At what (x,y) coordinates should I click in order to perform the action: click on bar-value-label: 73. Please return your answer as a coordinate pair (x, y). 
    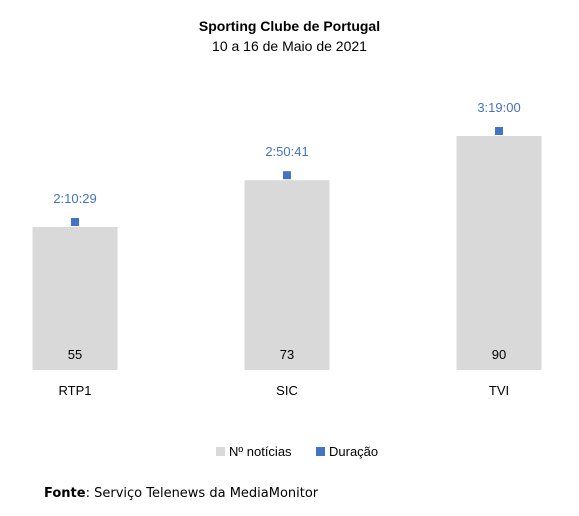
    Looking at the image, I should click on (287, 354).